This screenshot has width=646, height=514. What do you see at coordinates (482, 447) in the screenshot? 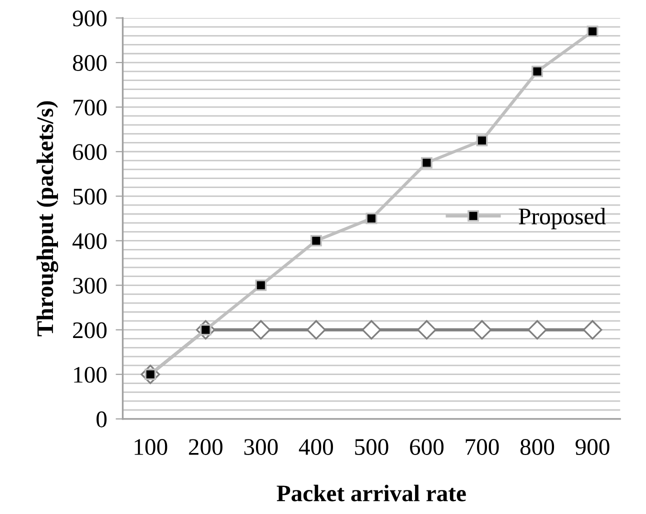
I see `x-tick-label: 700` at bounding box center [482, 447].